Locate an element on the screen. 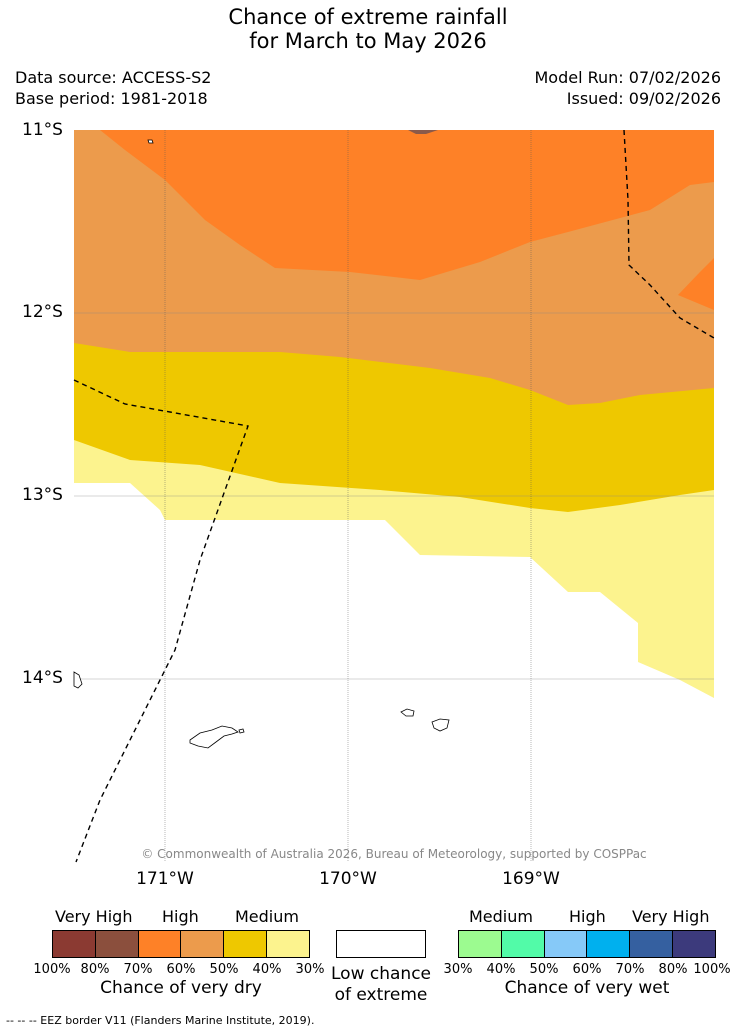 This screenshot has width=736, height=1035. model-run: Model Run: 07/02/2026 is located at coordinates (628, 77).